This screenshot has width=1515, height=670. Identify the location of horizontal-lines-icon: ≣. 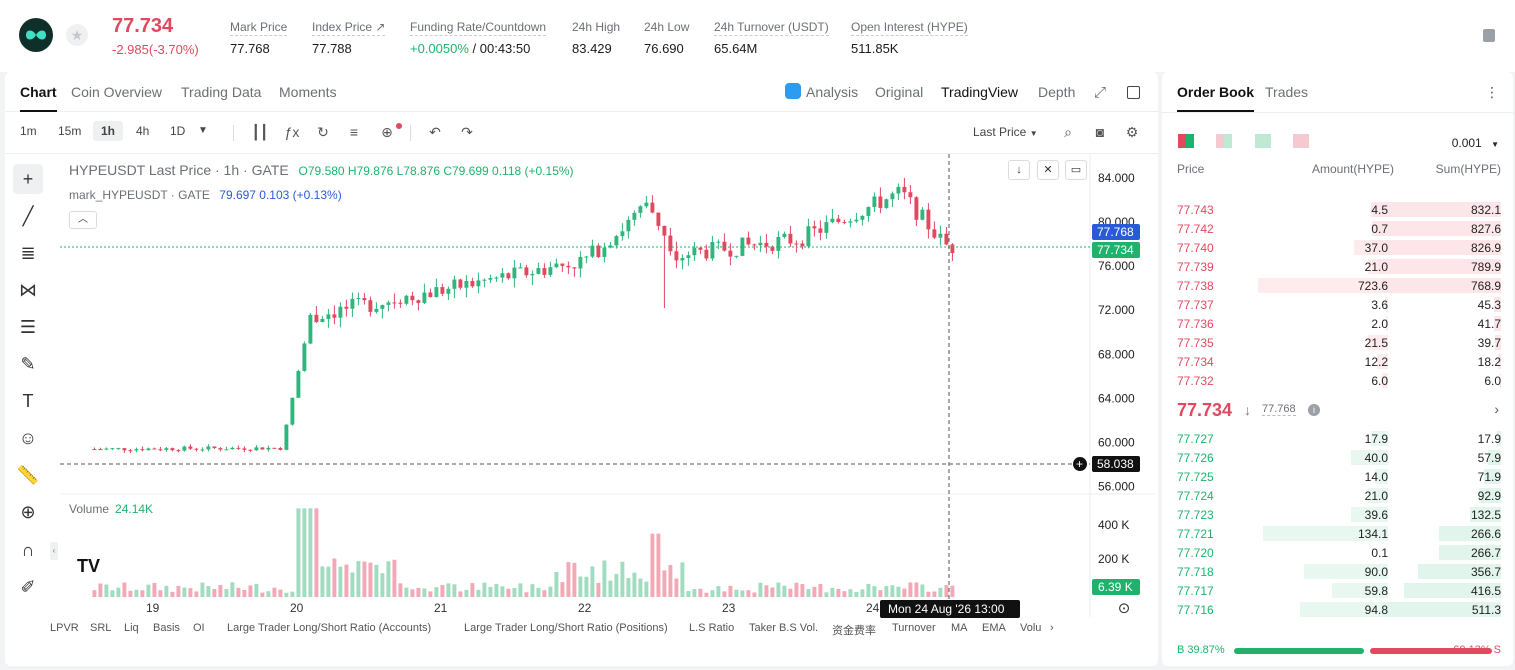
(28, 253).